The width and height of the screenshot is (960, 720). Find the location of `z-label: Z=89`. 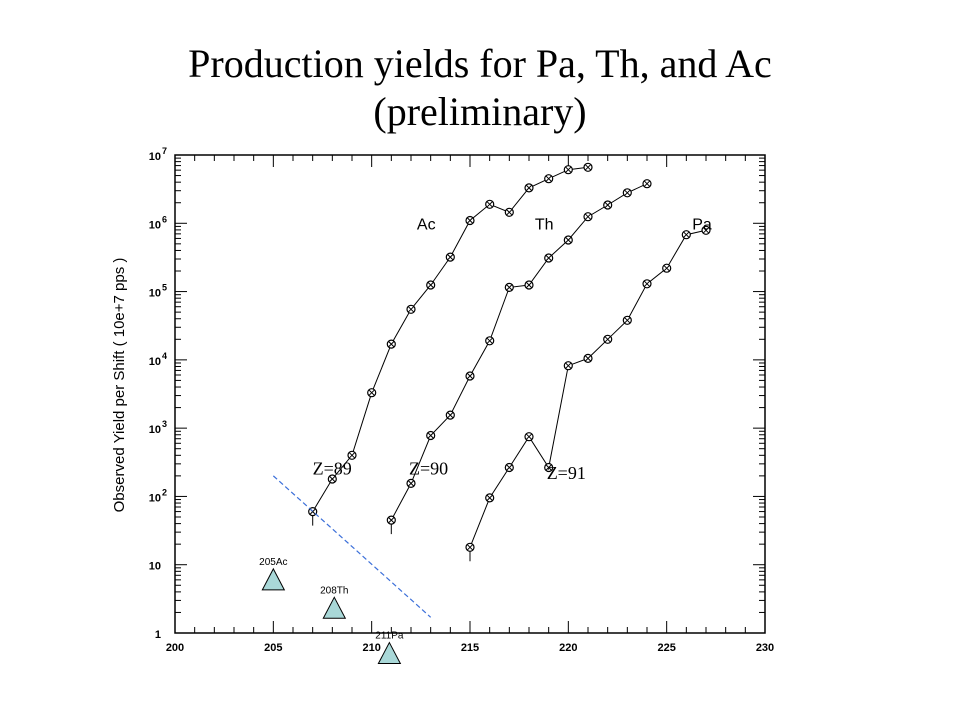

z-label: Z=89 is located at coordinates (332, 468).